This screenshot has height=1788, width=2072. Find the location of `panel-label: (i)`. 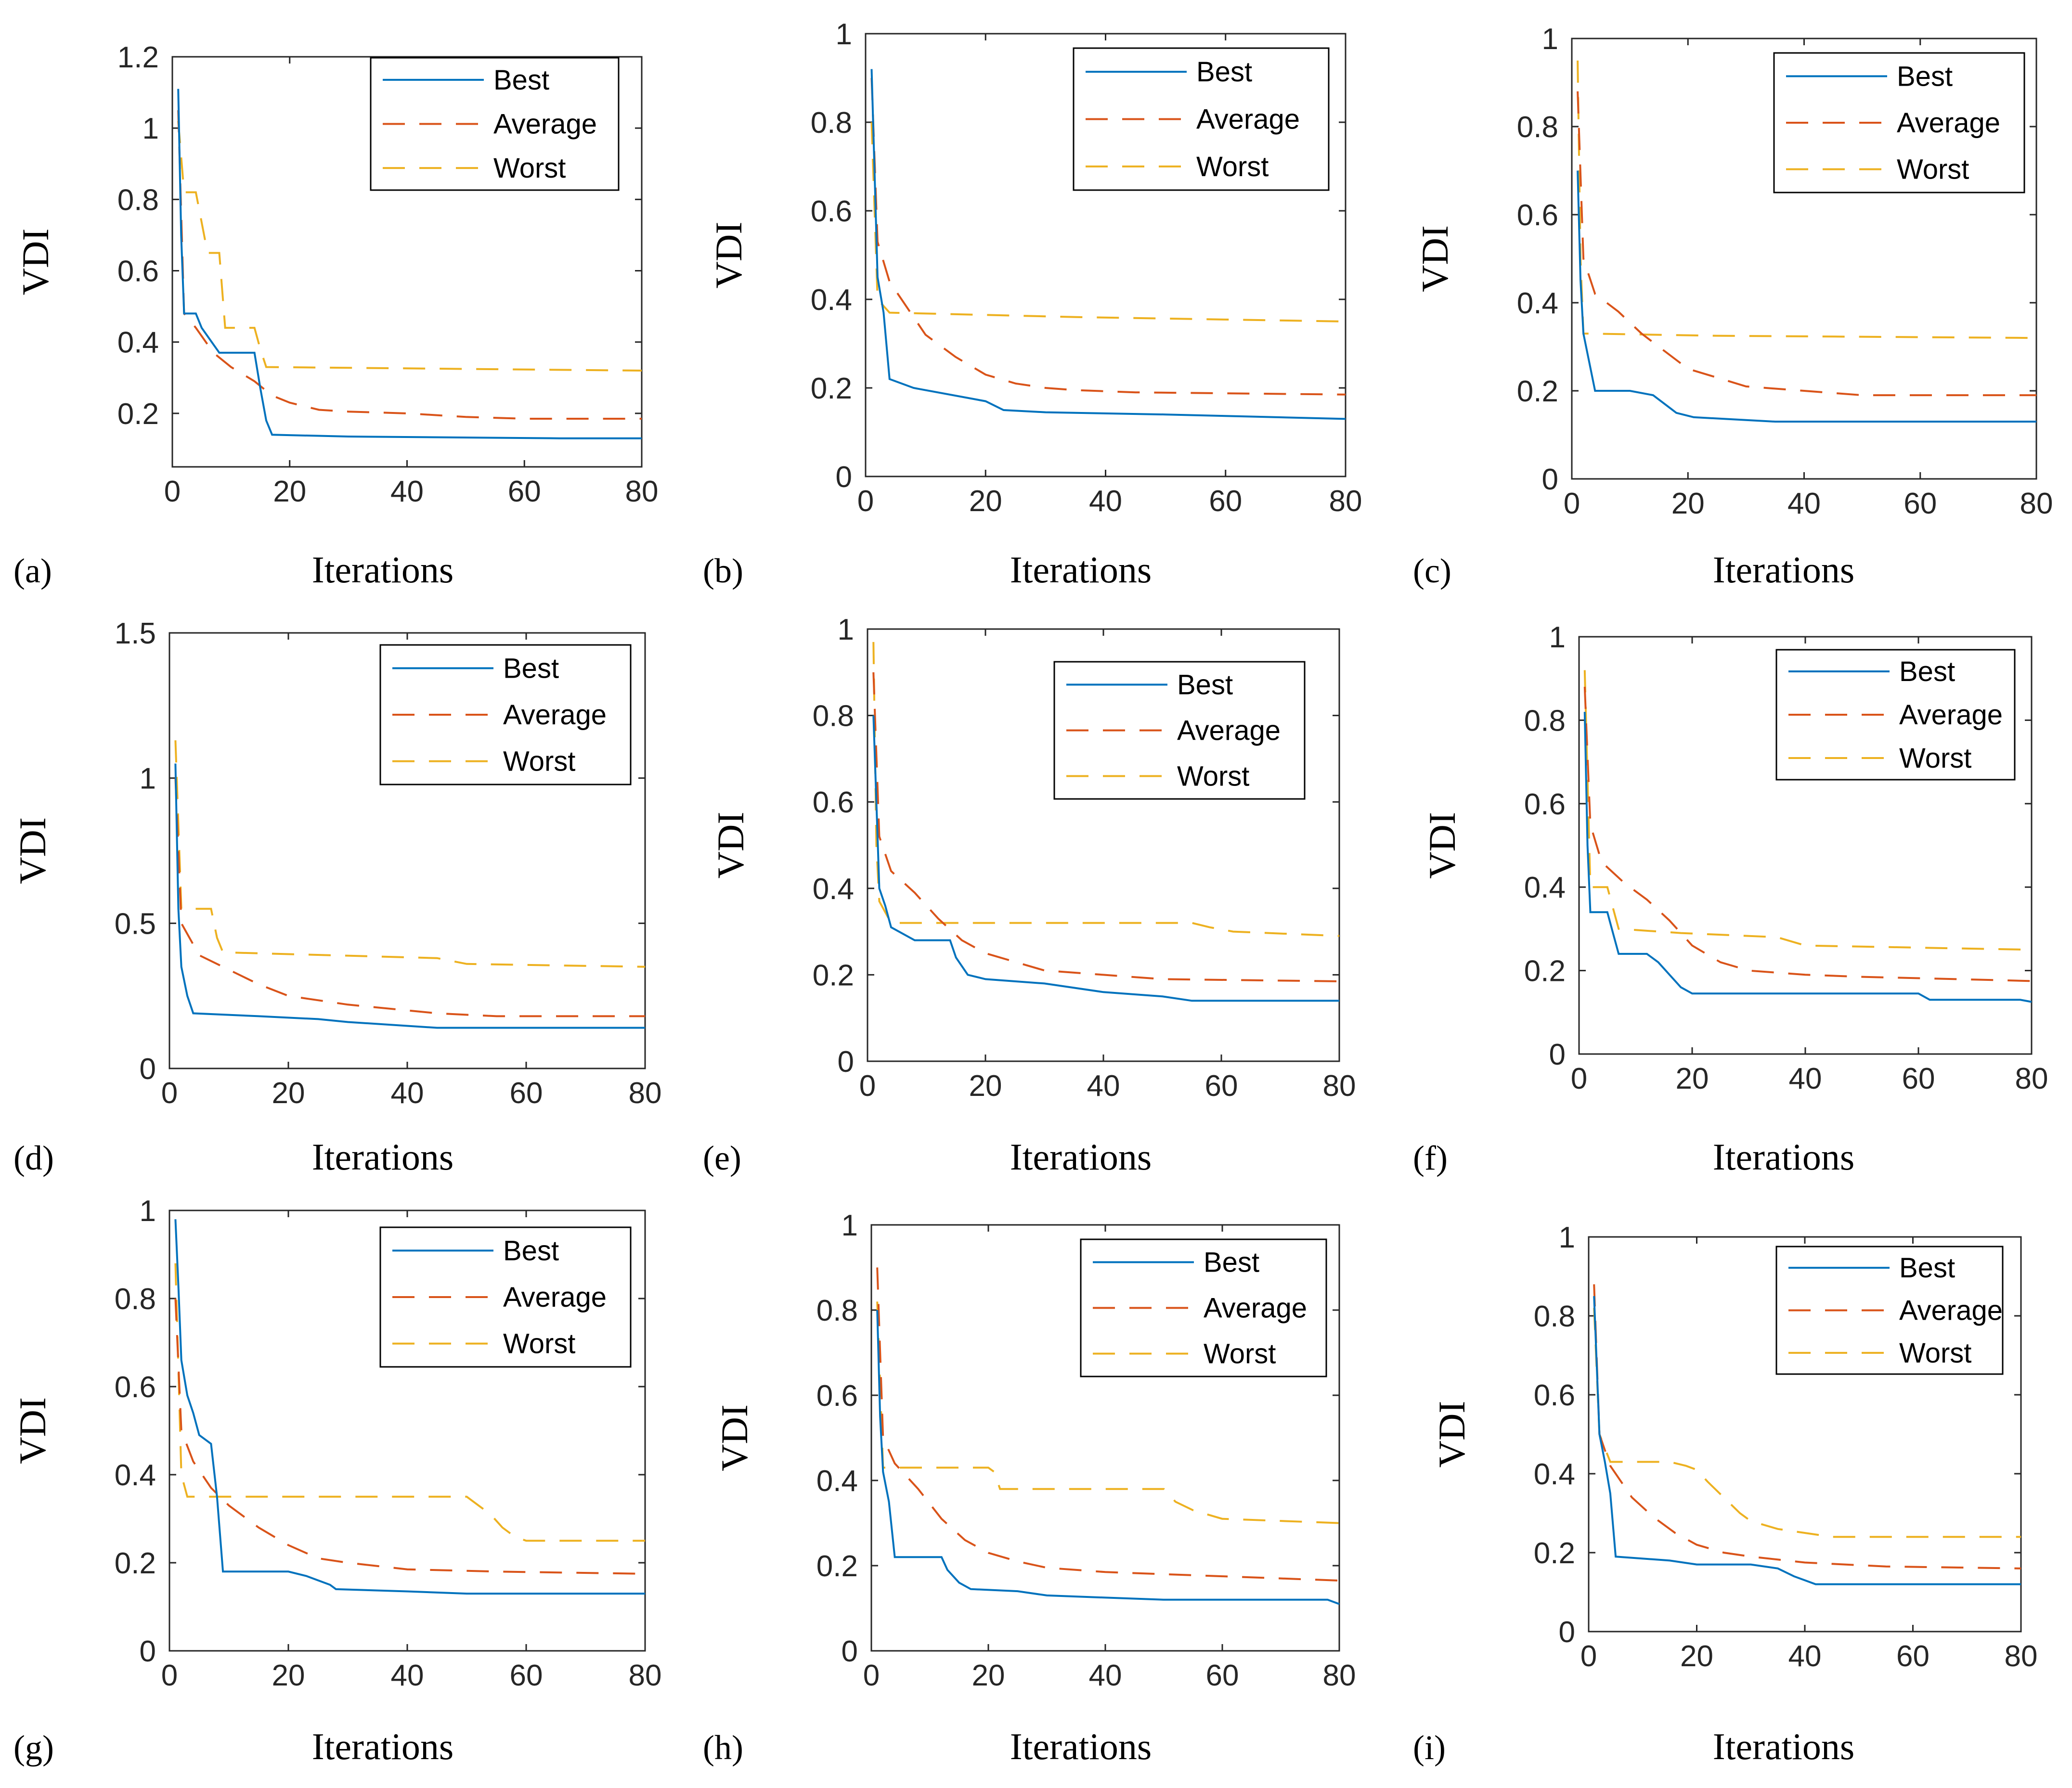

panel-label: (i) is located at coordinates (1429, 1748).